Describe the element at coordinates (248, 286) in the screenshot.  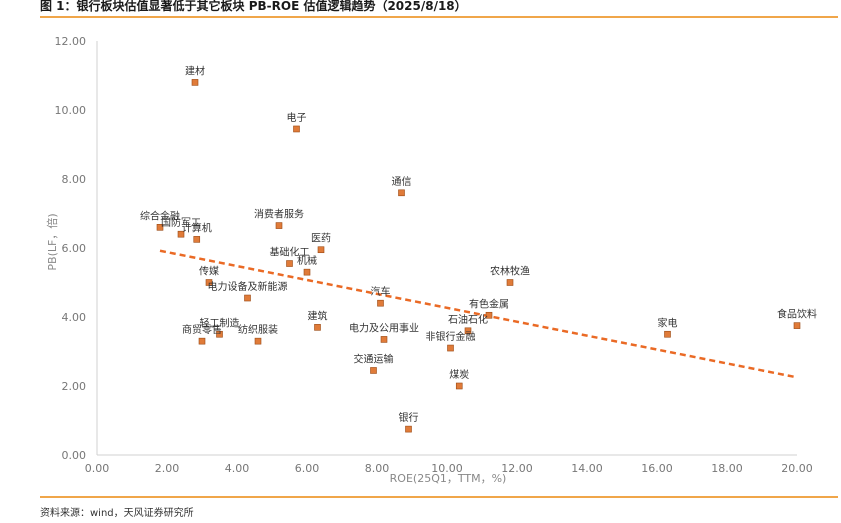
I see `point-label: 电力设备及新能源` at that location.